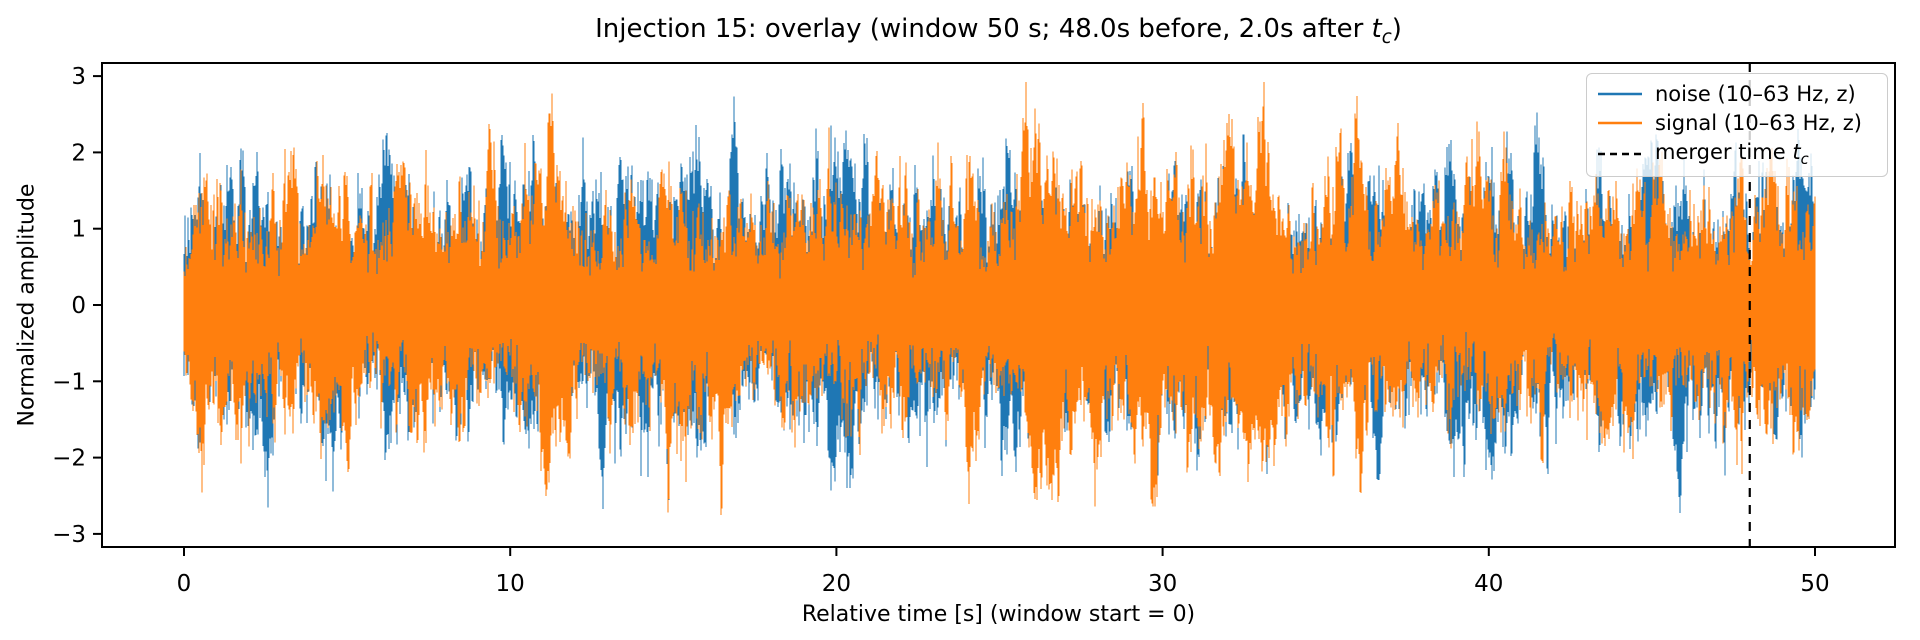  Describe the element at coordinates (184, 584) in the screenshot. I see `x-tick-label: 0` at that location.